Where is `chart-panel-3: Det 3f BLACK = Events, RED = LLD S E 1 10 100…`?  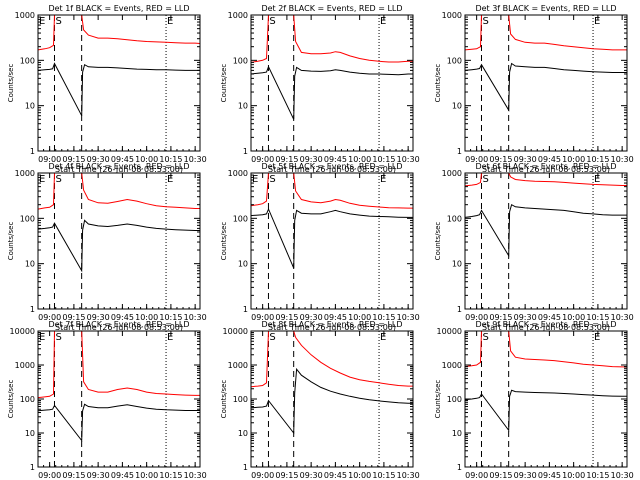
chart-panel-3: Det 3f BLACK = Events, RED = LLD S E 1 10 100… is located at coordinates (534, 89).